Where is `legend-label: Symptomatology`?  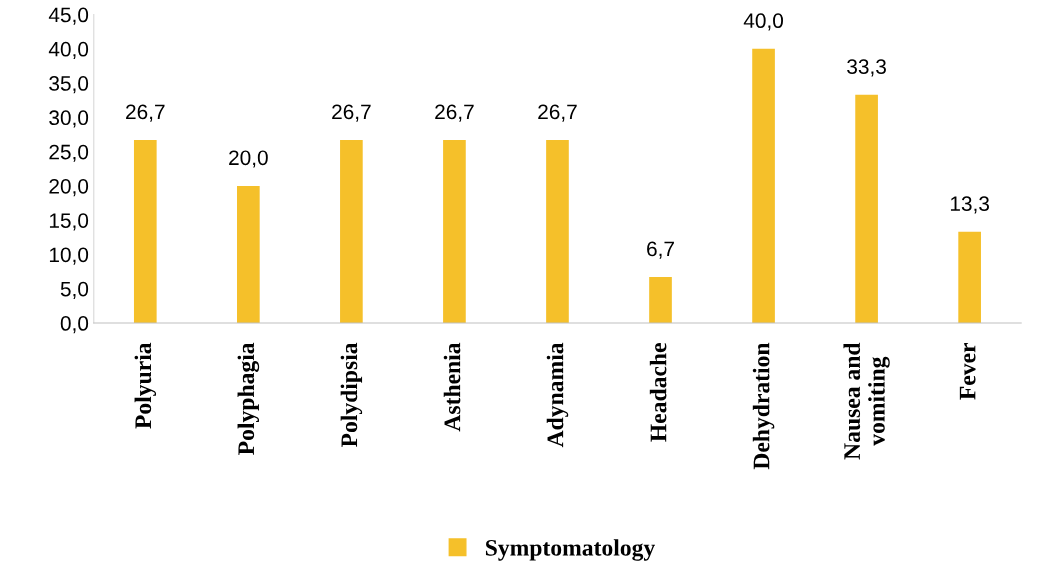
legend-label: Symptomatology is located at coordinates (570, 550).